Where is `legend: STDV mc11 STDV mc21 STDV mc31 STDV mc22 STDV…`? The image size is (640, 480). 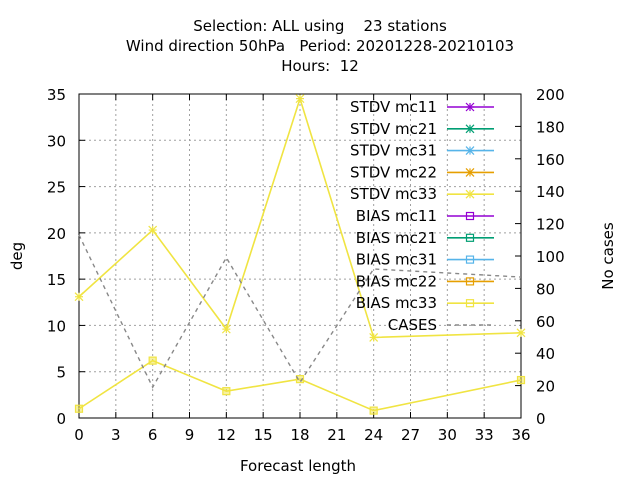
legend: STDV mc11 STDV mc21 STDV mc31 STDV mc22 STDV… is located at coordinates (422, 216).